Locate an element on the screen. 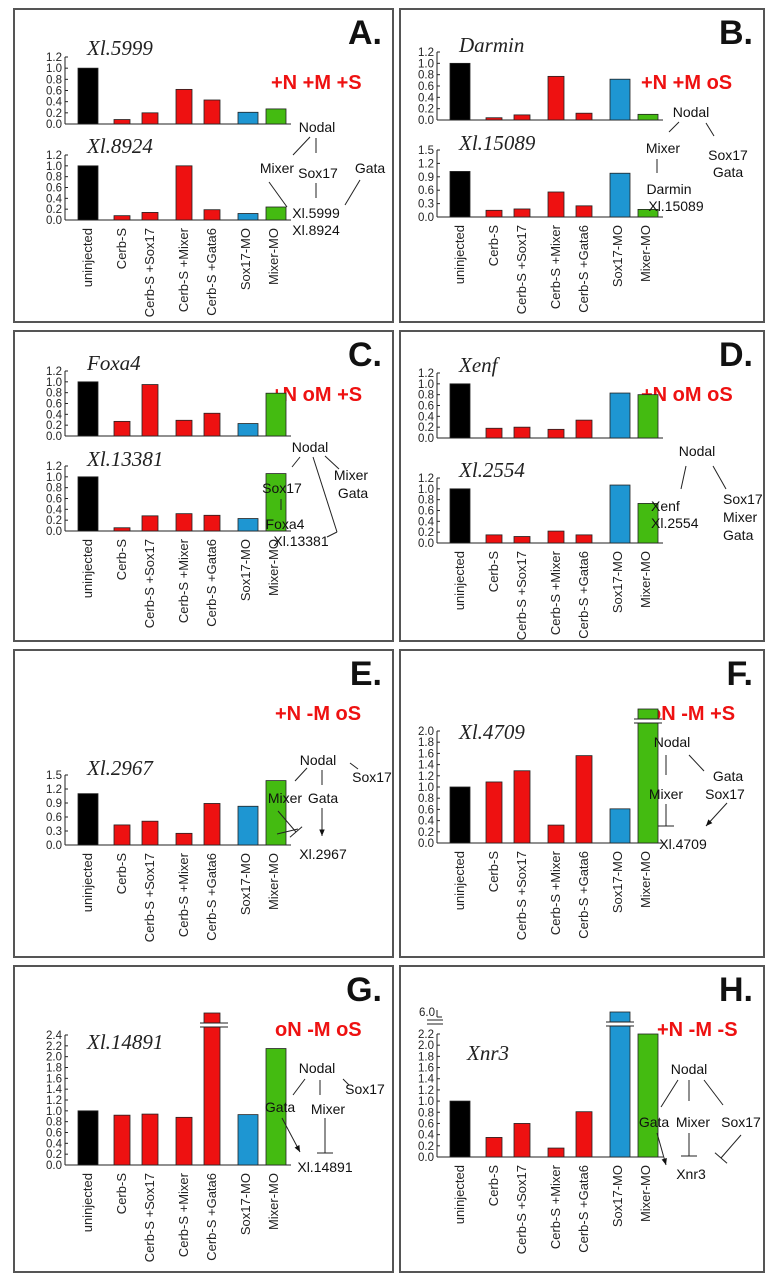  diagram-node-xenf: Xenf is located at coordinates (665, 506).